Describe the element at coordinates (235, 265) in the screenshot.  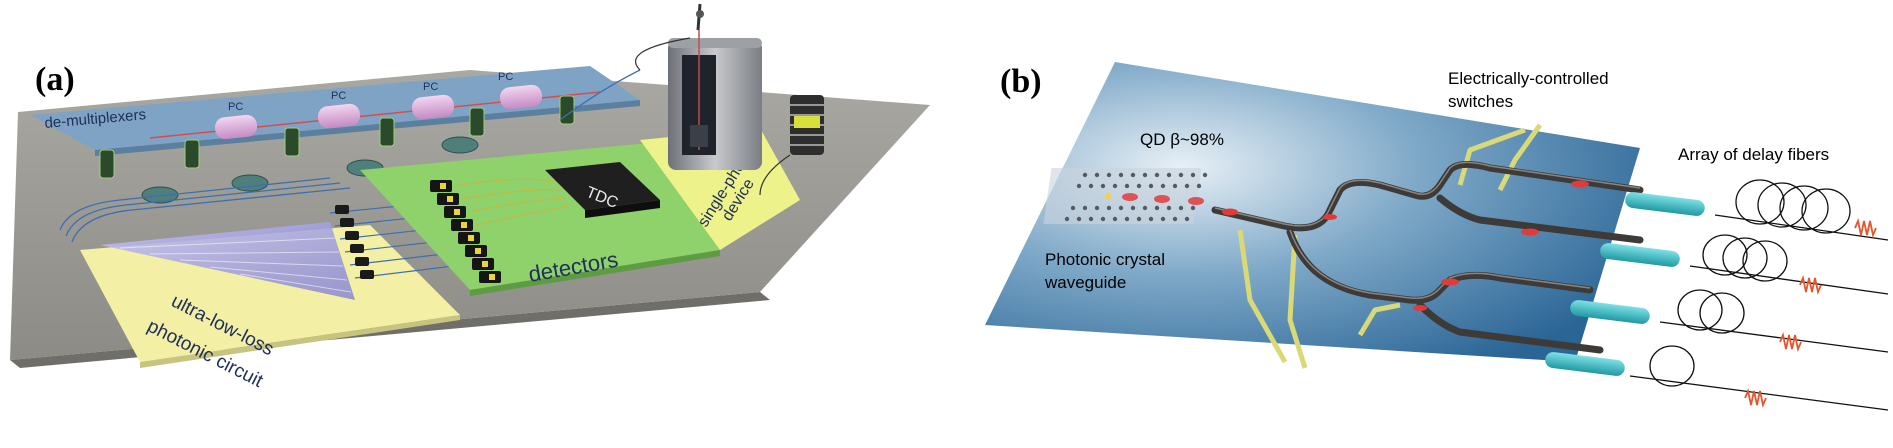
I see `prism-layers` at that location.